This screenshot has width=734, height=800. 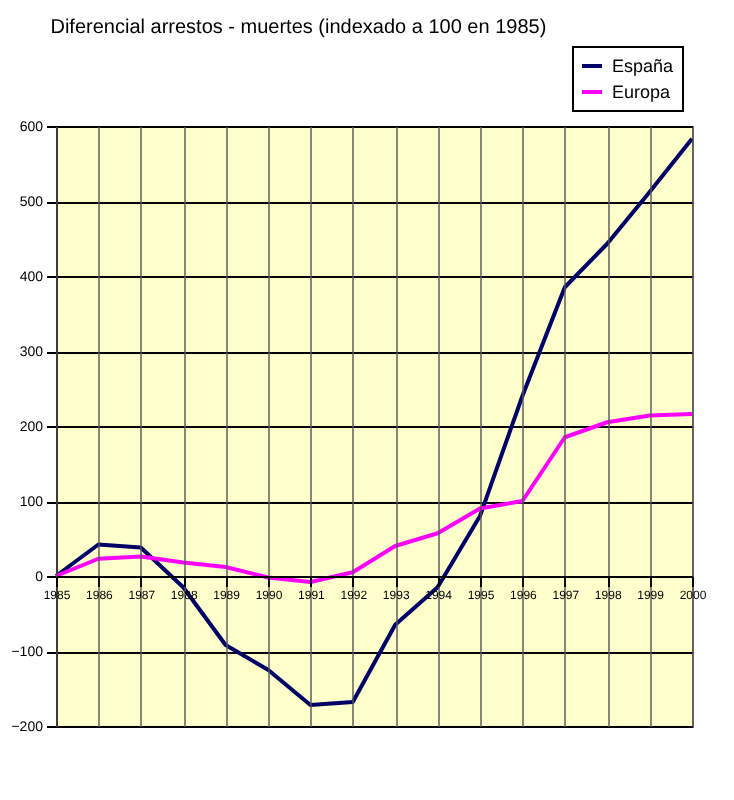 I want to click on legend-label: Europa, so click(x=641, y=92).